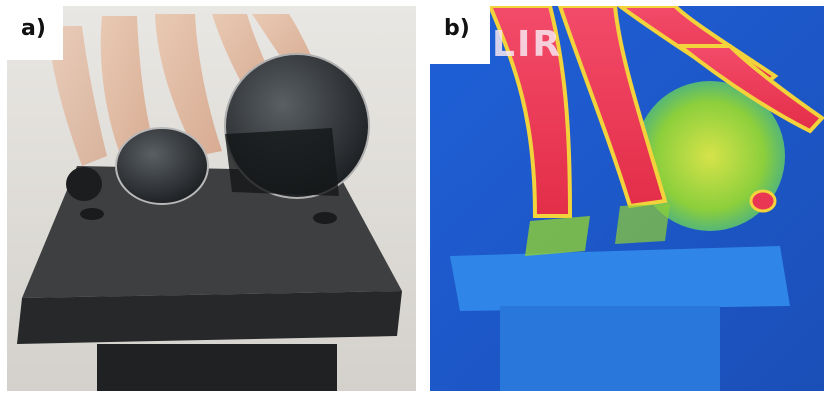 This screenshot has width=831, height=397. I want to click on panel-b-label-box: b), so click(460, 35).